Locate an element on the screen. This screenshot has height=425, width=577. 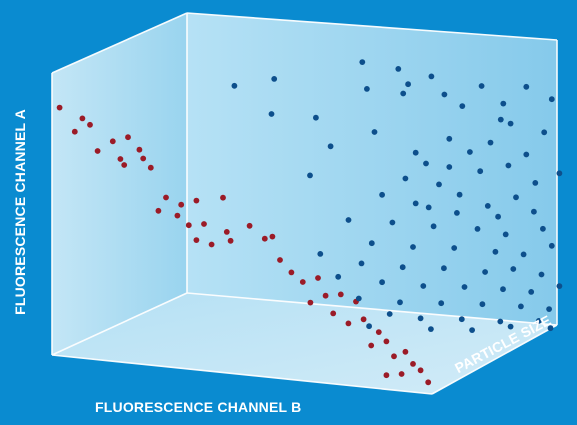
y-axis-label-wrap: FLUORESCENCE CHANNEL A is located at coordinates (20, 212).